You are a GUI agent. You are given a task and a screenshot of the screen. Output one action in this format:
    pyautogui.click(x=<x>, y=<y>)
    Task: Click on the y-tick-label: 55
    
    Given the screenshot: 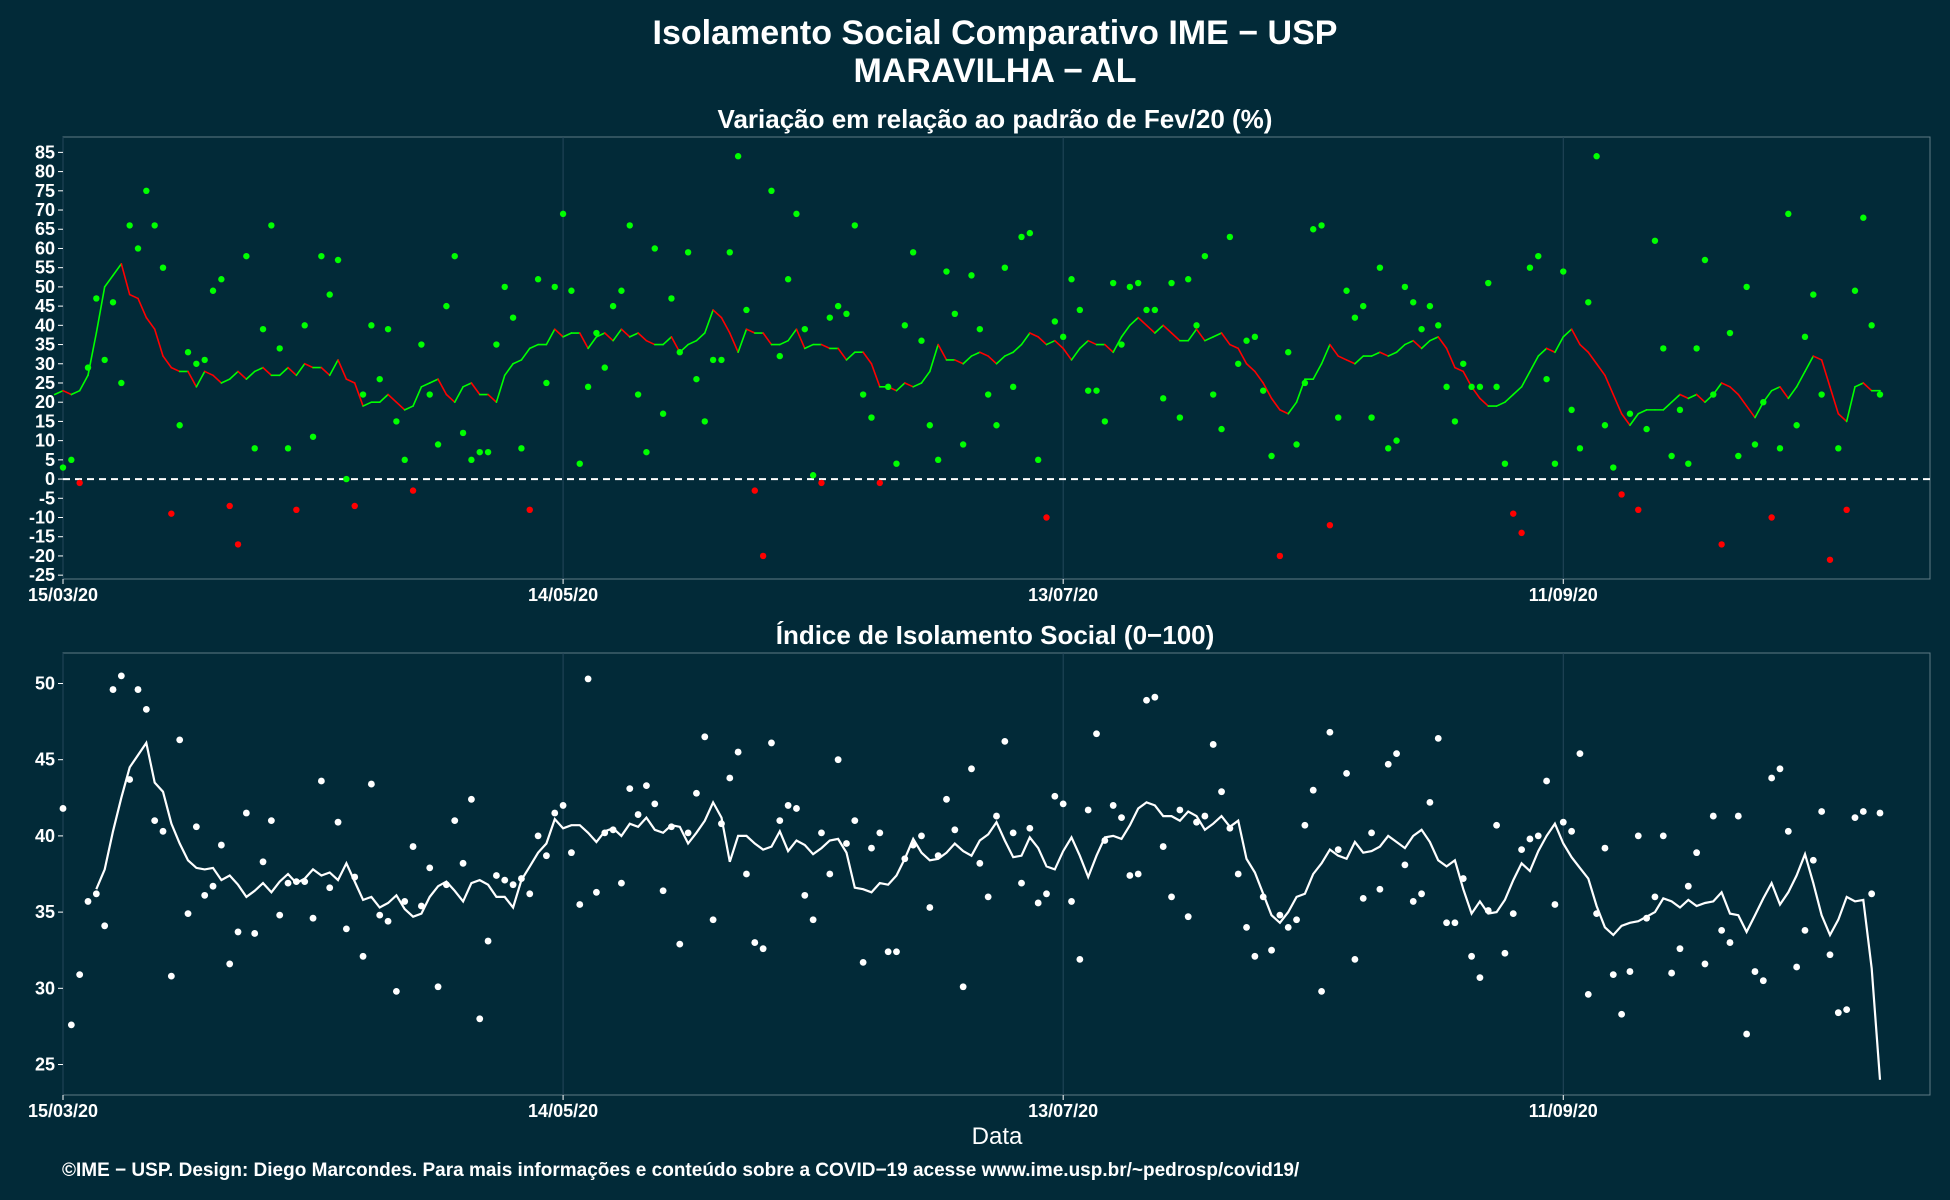 What is the action you would take?
    pyautogui.click(x=45, y=268)
    